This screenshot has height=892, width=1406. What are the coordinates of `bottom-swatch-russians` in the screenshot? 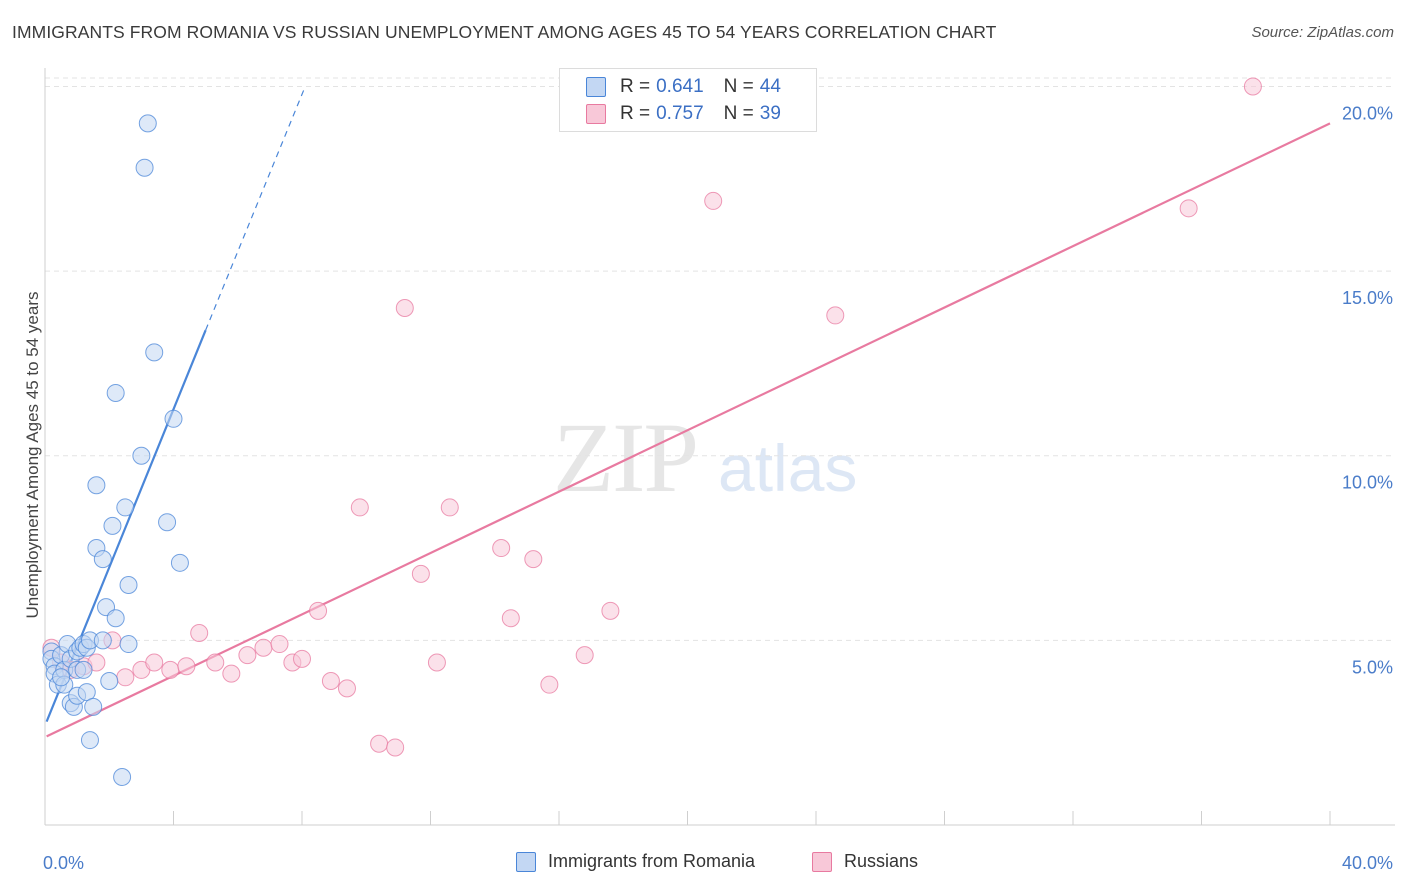 It's located at (822, 861).